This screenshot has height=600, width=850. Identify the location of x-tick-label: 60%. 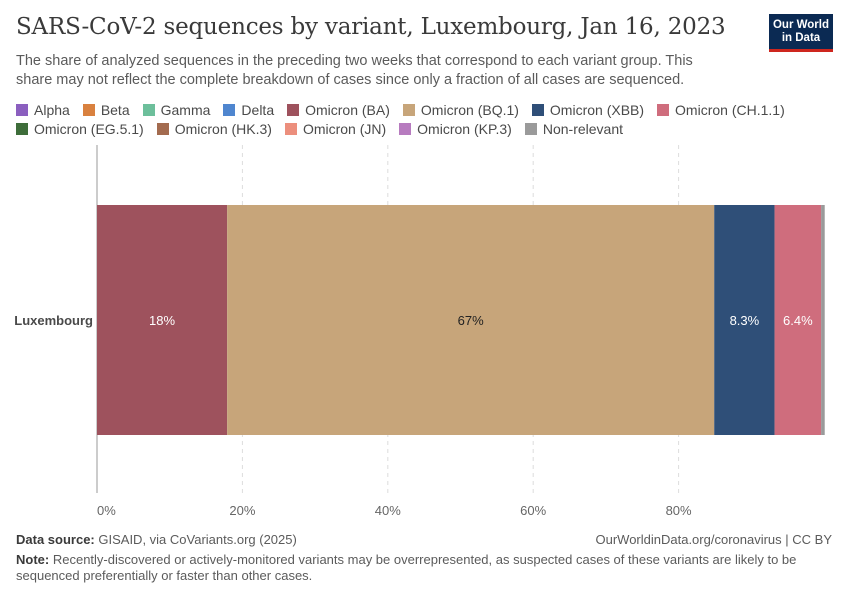
(533, 510).